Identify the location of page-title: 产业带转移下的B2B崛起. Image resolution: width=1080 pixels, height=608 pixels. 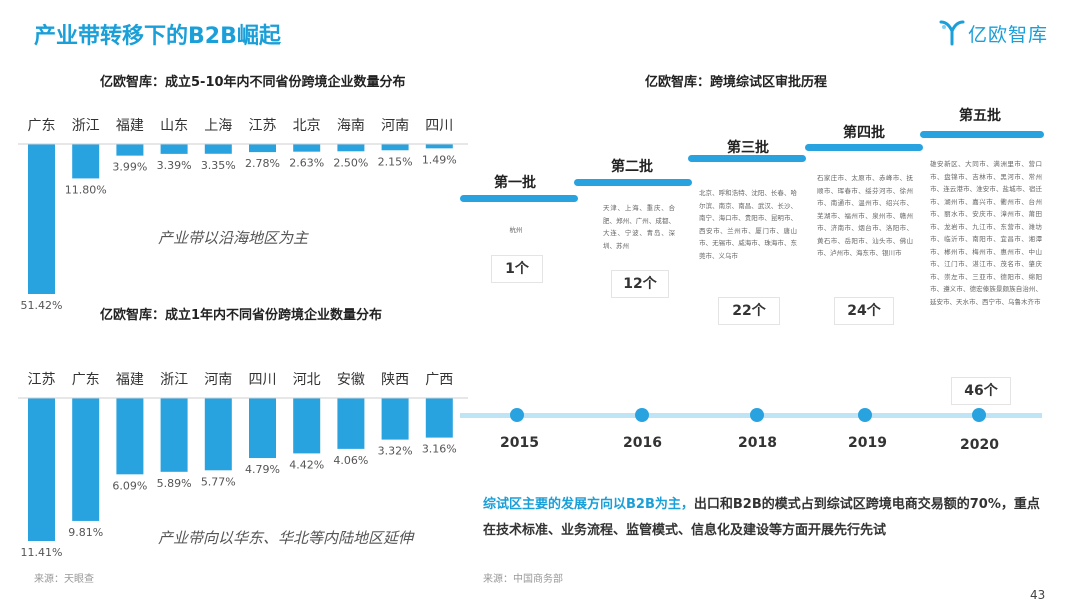
(157, 36).